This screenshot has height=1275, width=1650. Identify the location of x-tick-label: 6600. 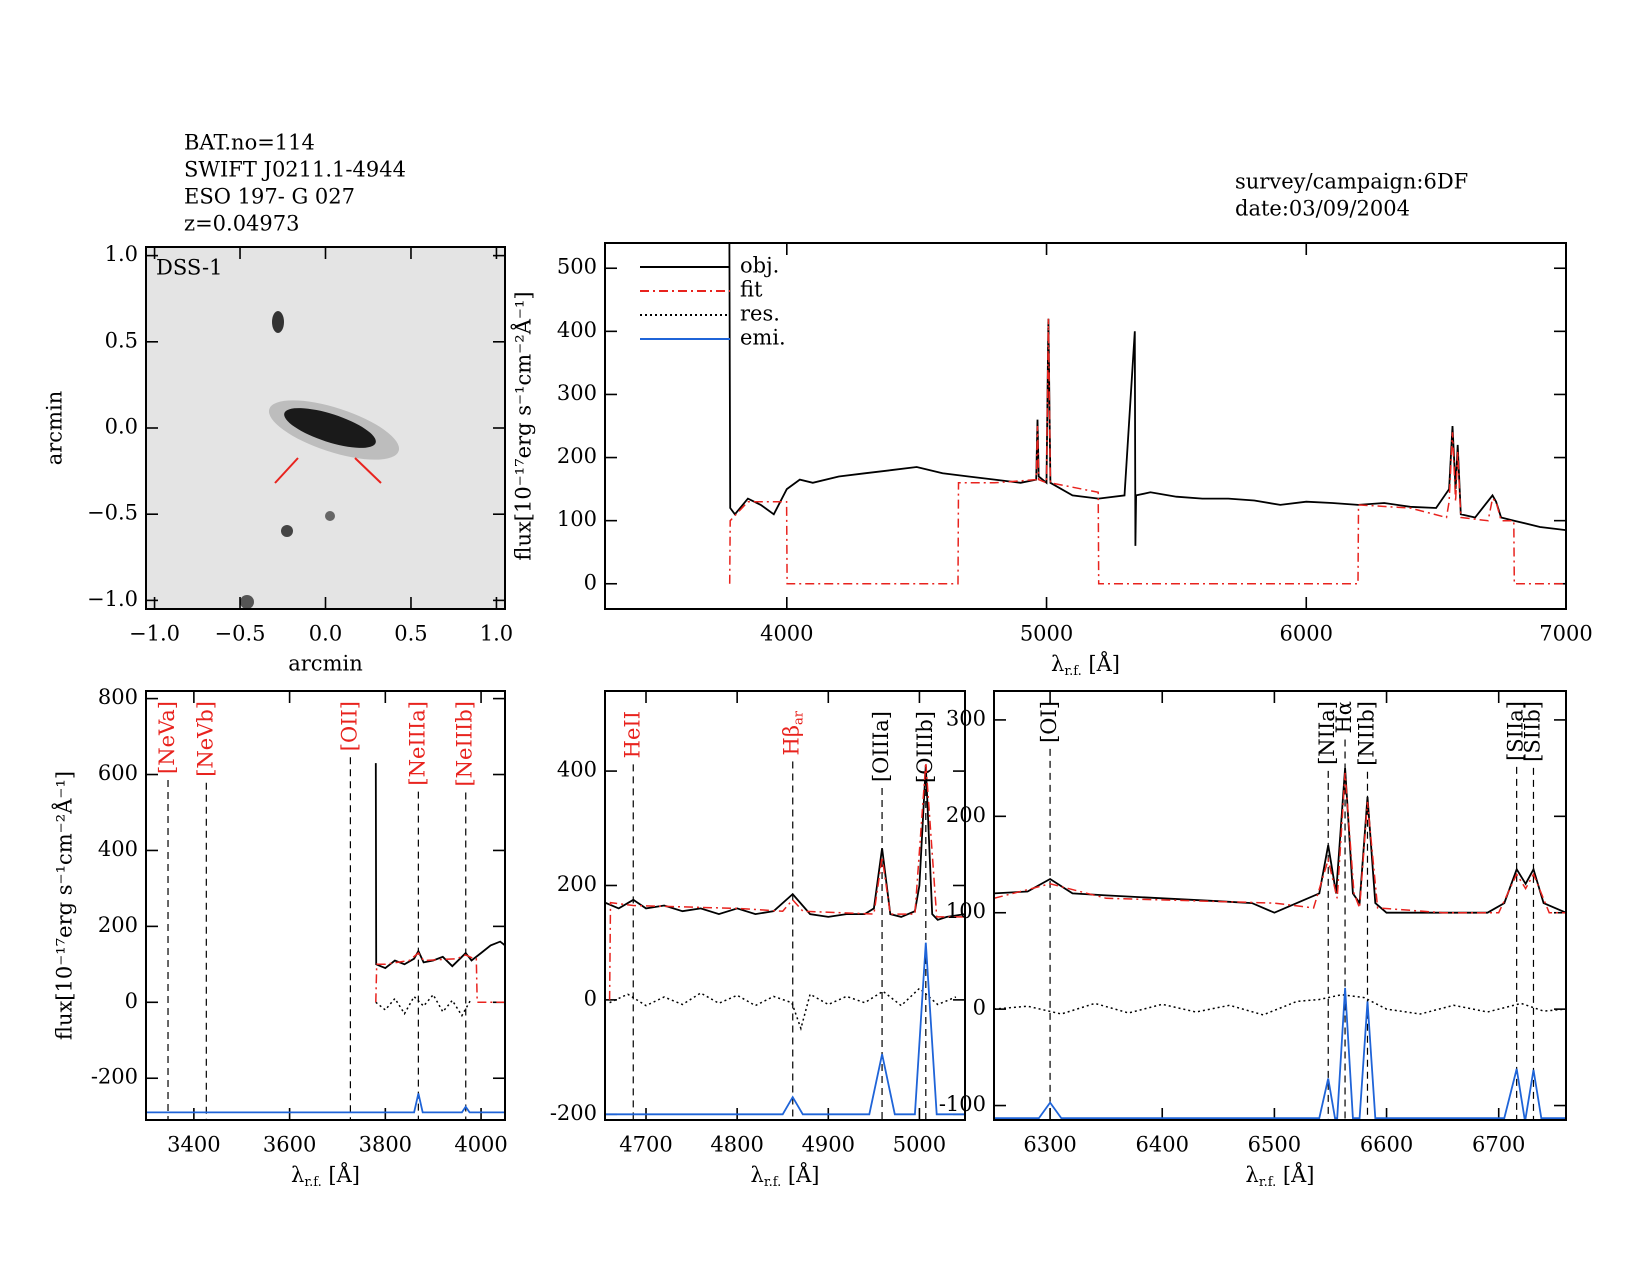
(1386, 1145).